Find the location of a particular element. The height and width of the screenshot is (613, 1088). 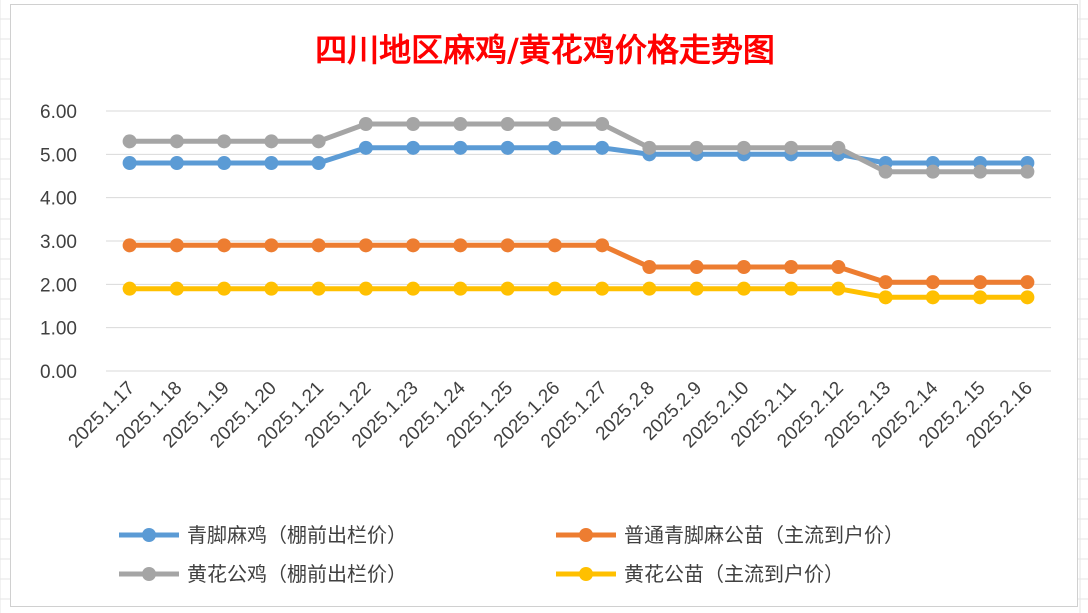

legend-label: 普通青脚麻公苗（主流到户价） is located at coordinates (764, 535).